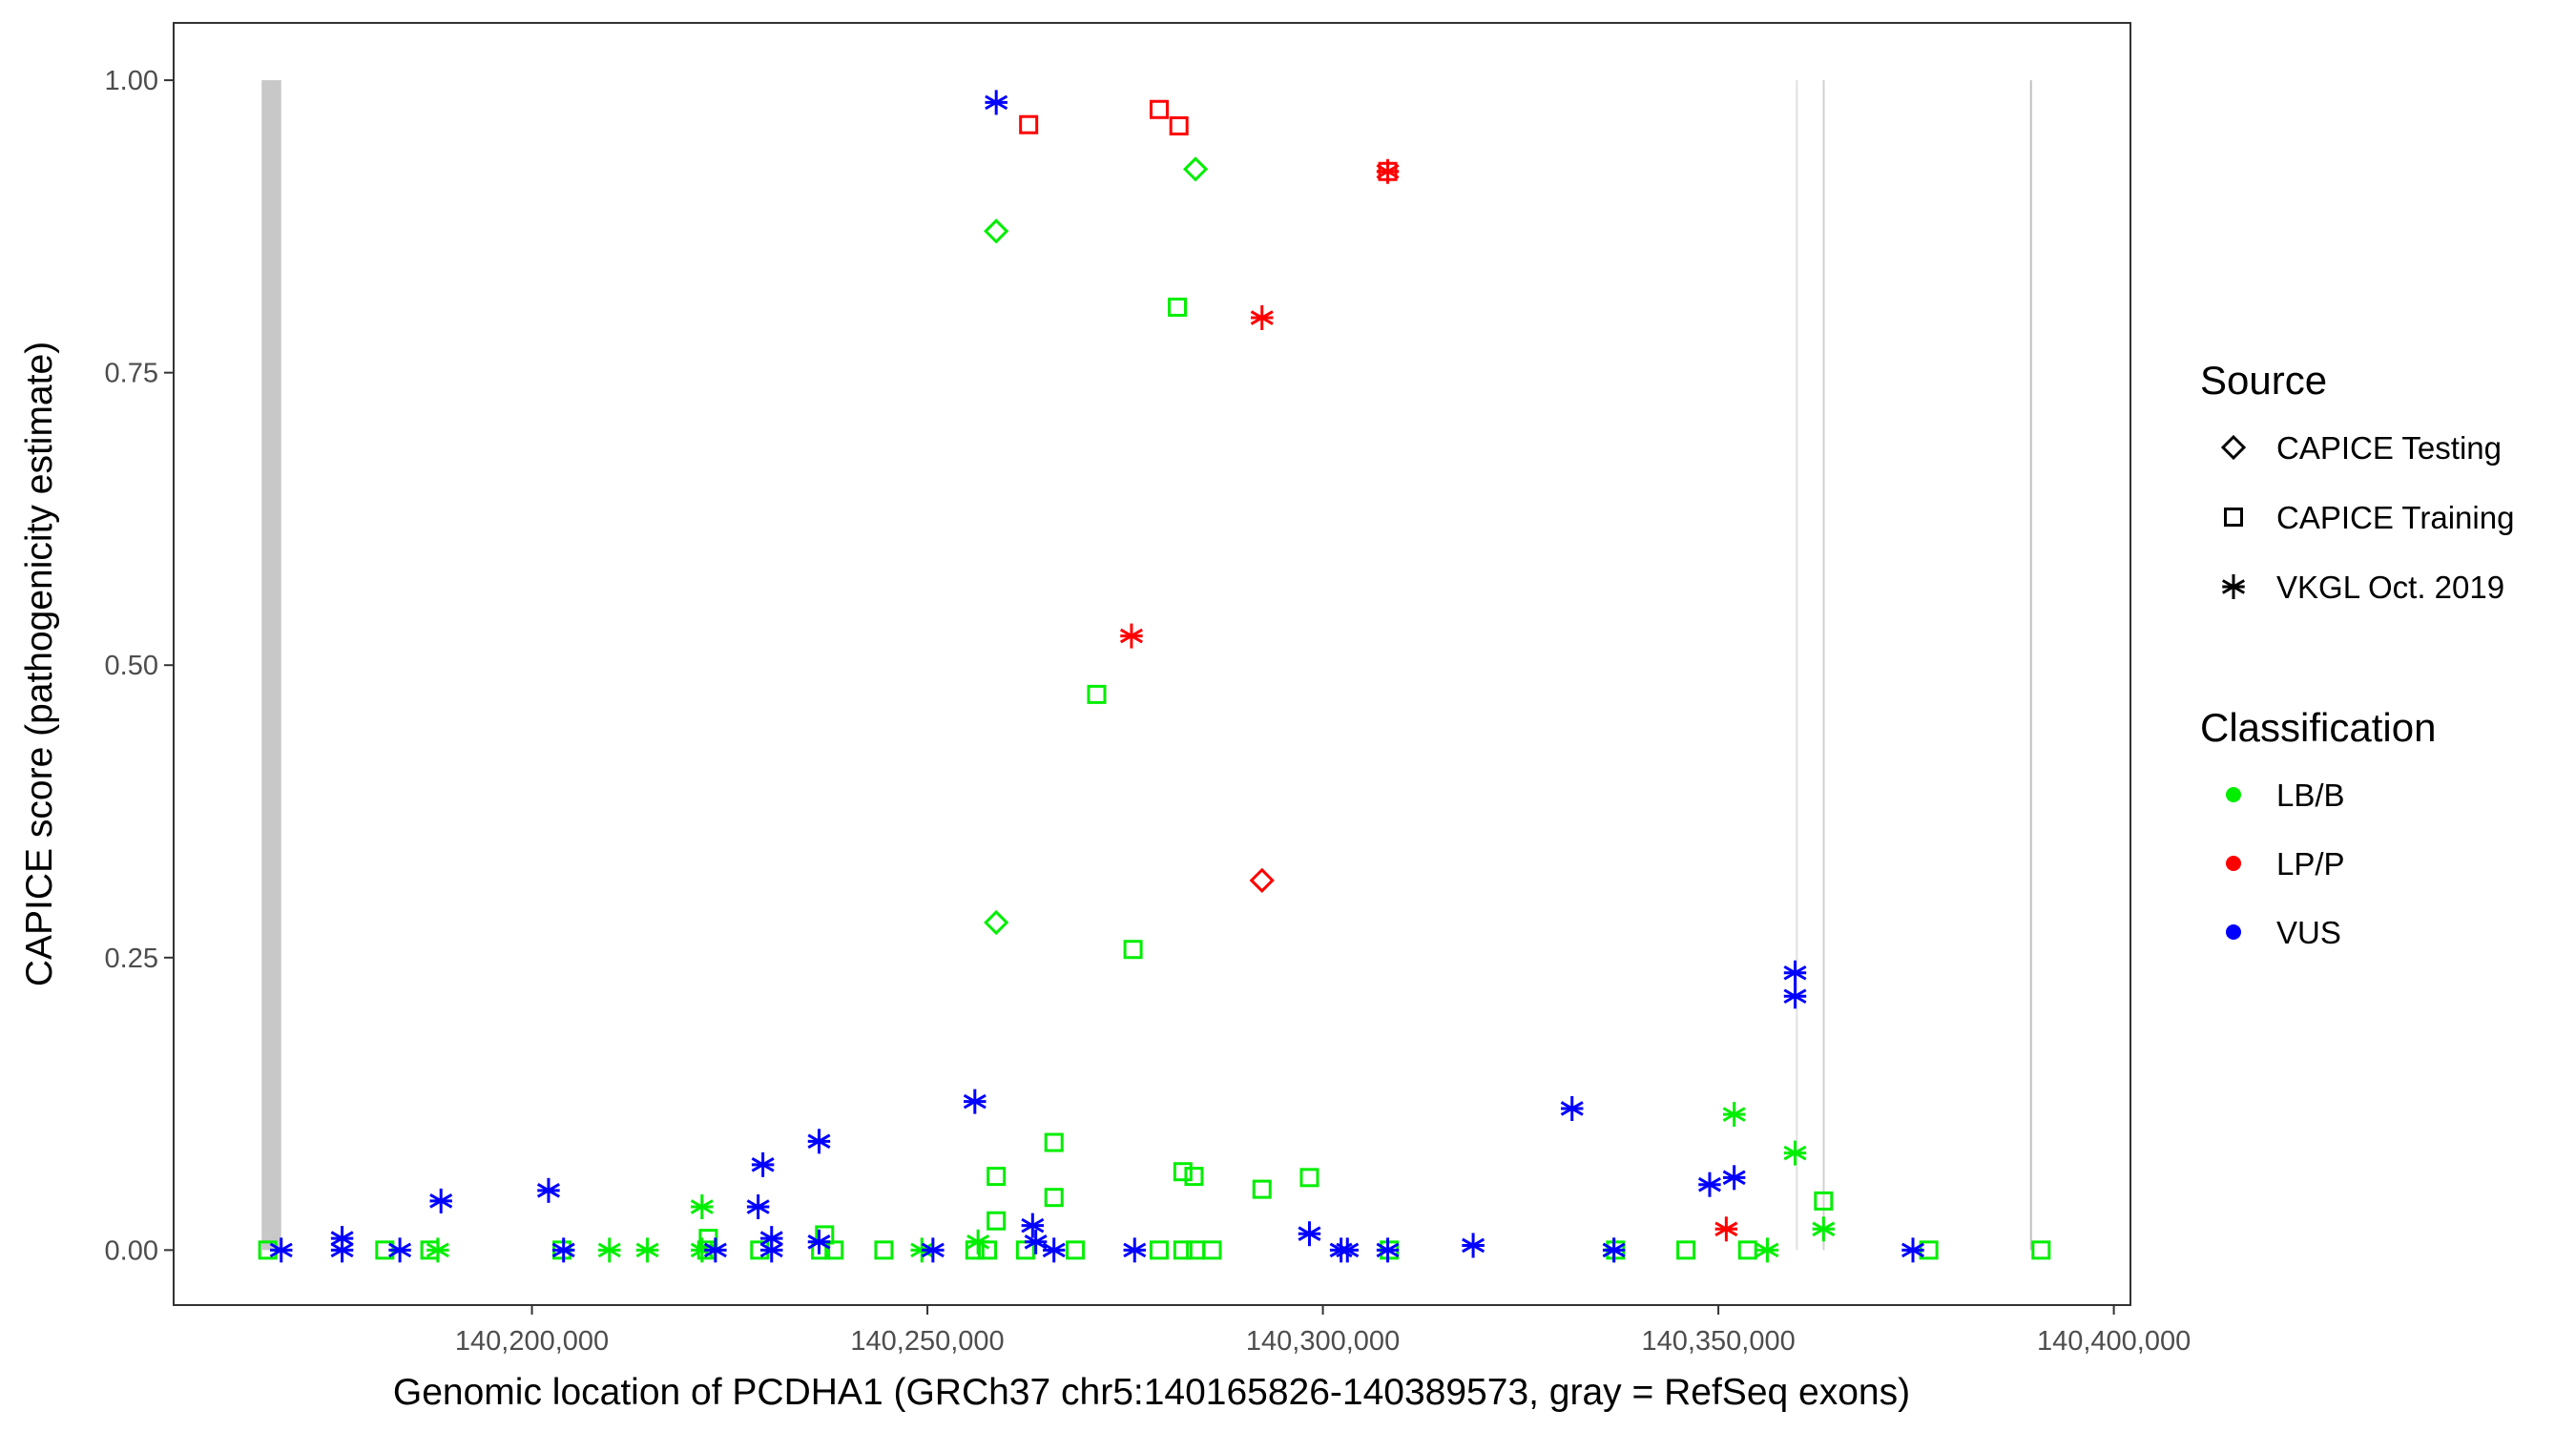  What do you see at coordinates (1718, 1341) in the screenshot?
I see `x-tick-label: 140,350,000` at bounding box center [1718, 1341].